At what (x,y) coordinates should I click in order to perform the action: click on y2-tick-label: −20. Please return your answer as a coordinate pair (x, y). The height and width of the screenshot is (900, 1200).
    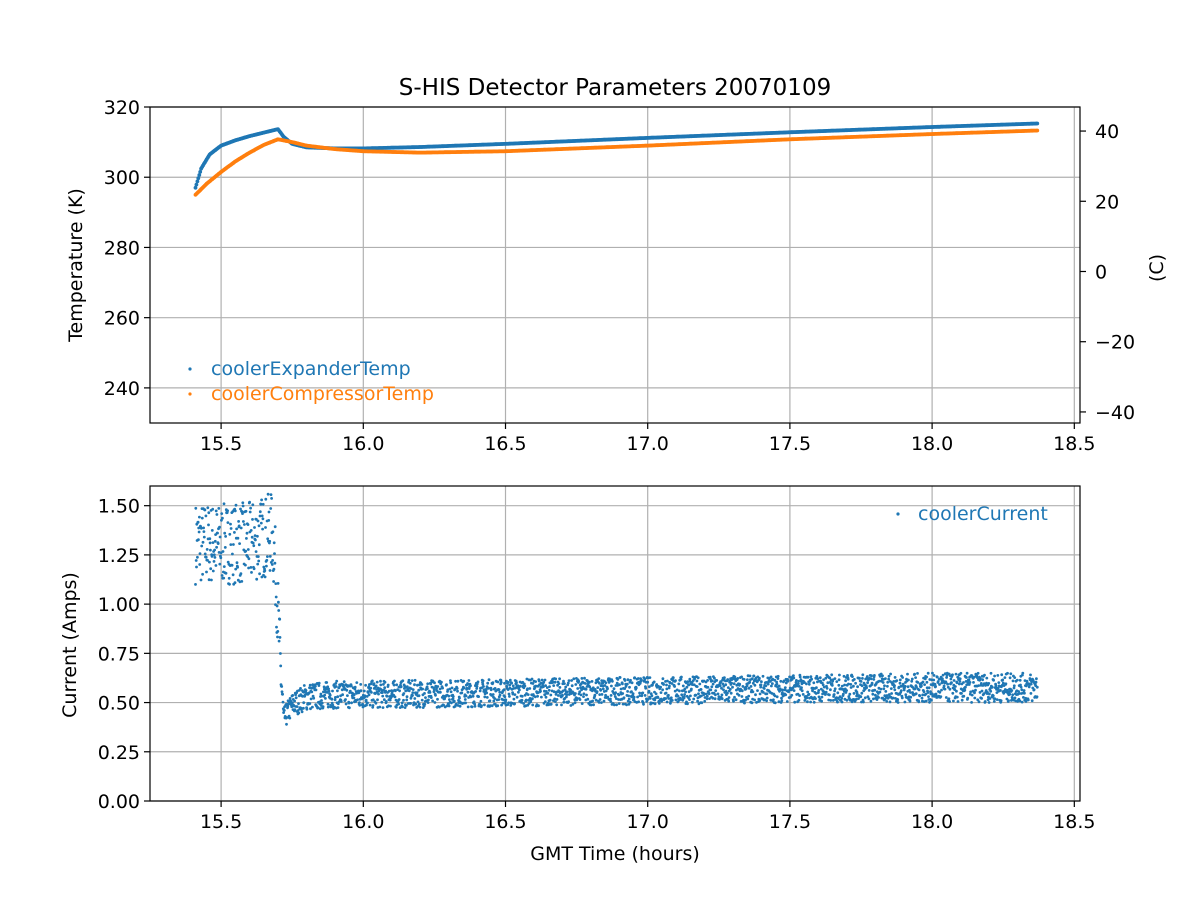
    Looking at the image, I should click on (1115, 343).